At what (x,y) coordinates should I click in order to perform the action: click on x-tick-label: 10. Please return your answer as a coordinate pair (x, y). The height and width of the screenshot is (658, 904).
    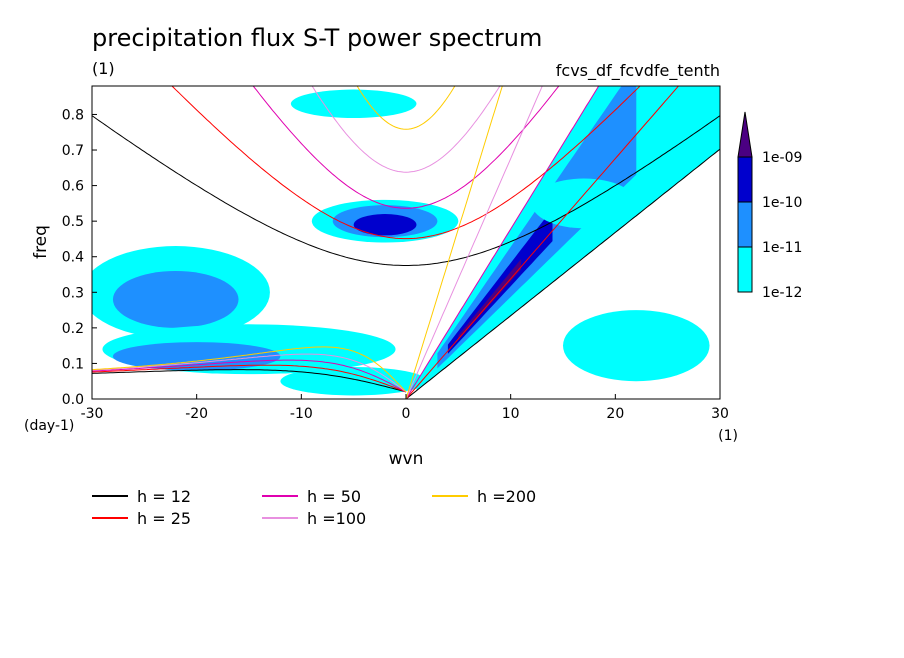
    Looking at the image, I should click on (511, 414).